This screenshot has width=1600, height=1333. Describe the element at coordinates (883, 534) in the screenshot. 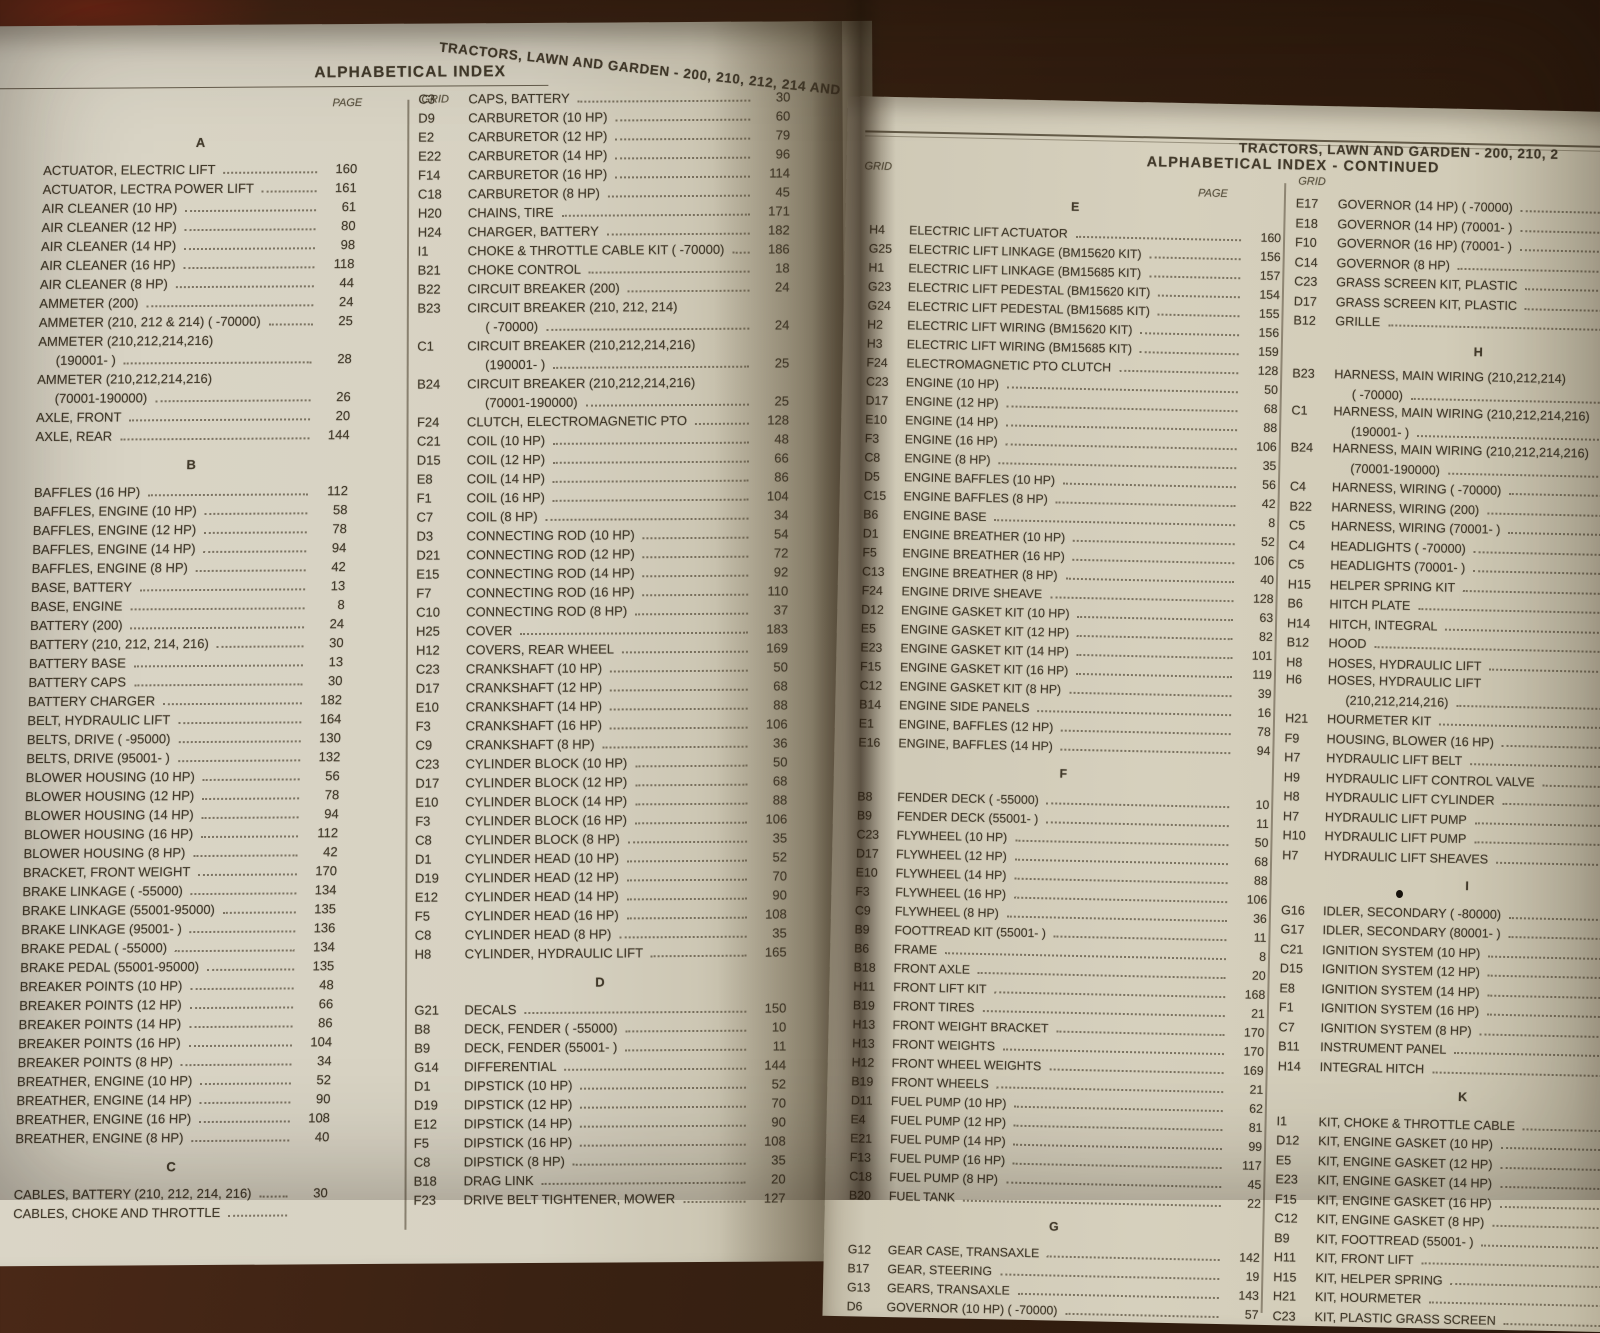

I see `grid-ref: D1` at that location.